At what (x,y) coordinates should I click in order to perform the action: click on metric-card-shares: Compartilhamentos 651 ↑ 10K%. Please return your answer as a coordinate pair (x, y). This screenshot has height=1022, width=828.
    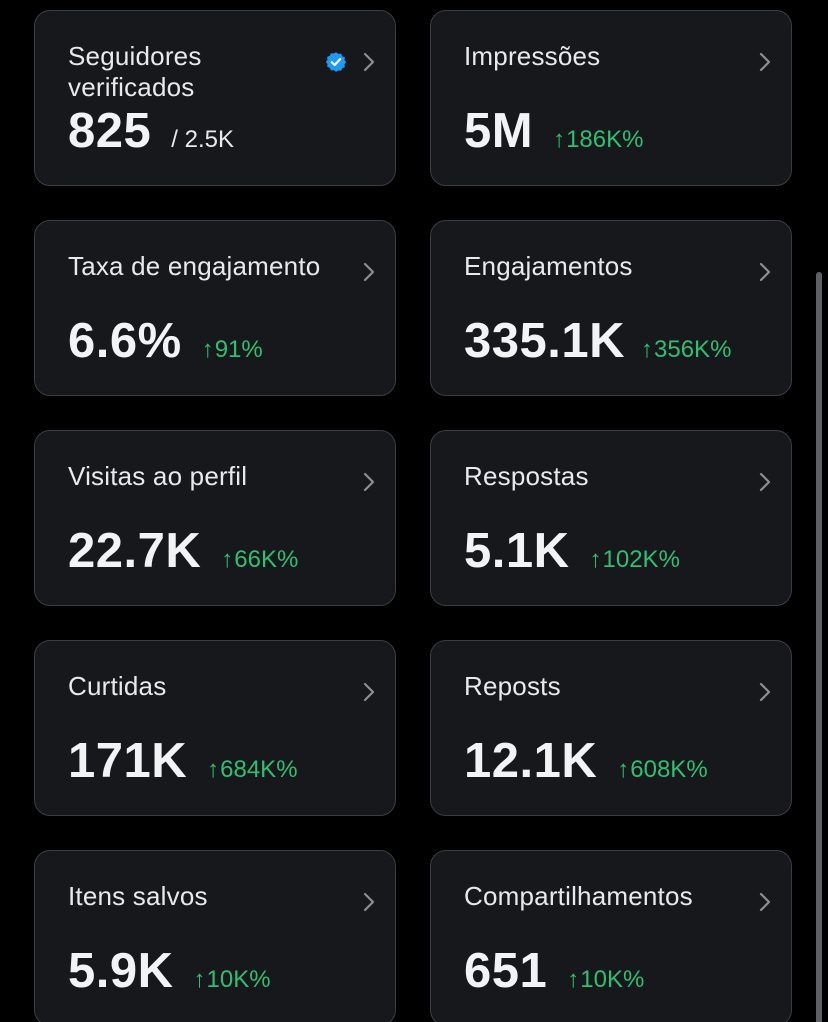
    Looking at the image, I should click on (611, 936).